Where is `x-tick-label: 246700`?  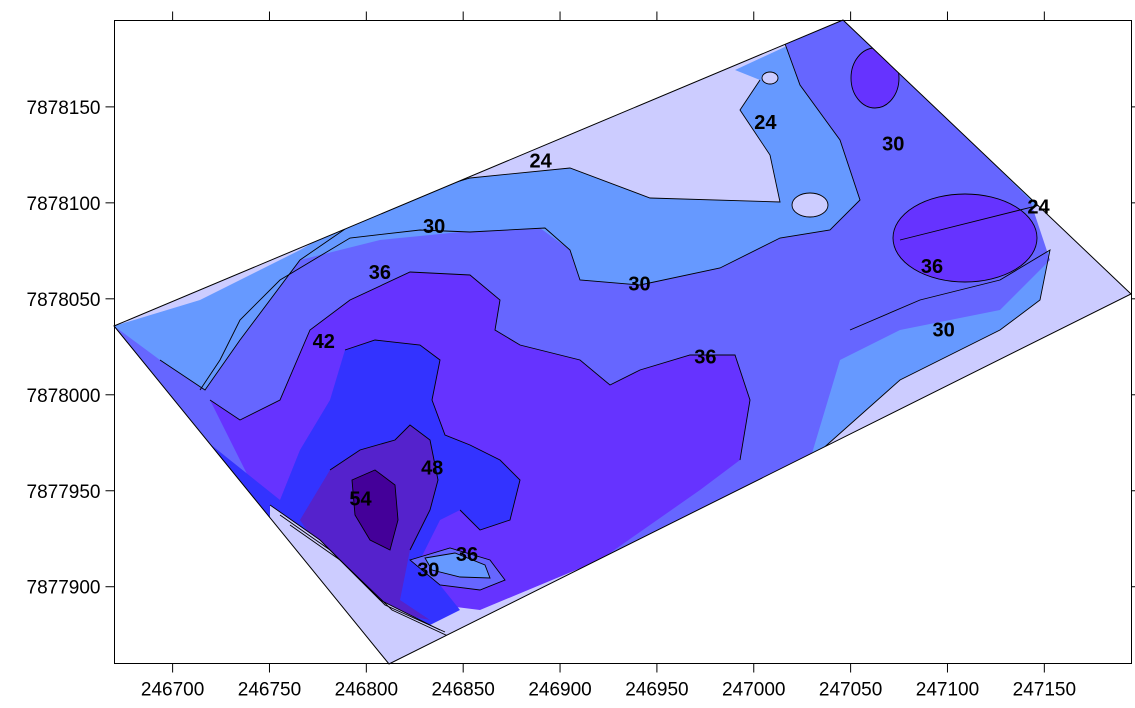
x-tick-label: 246700 is located at coordinates (172, 690).